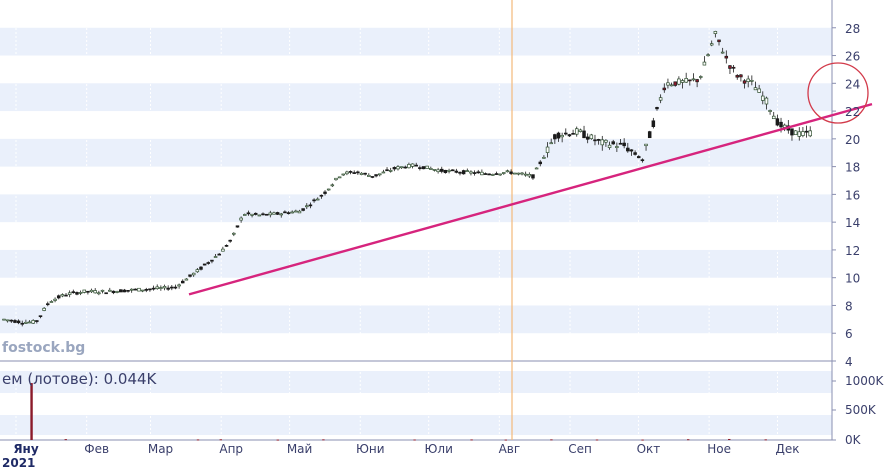 Image resolution: width=890 pixels, height=471 pixels. I want to click on volume-axis-ticks: 1000K 500K 0K, so click(858, 410).